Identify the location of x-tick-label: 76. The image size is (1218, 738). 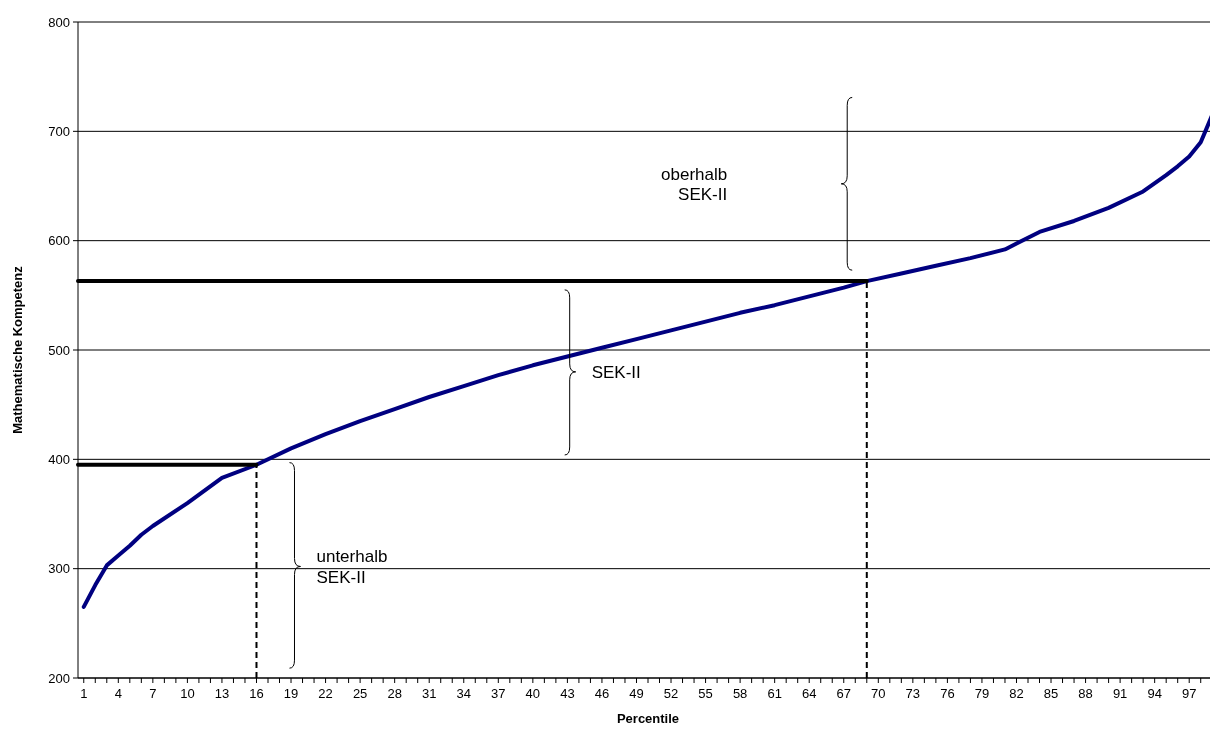
(947, 693).